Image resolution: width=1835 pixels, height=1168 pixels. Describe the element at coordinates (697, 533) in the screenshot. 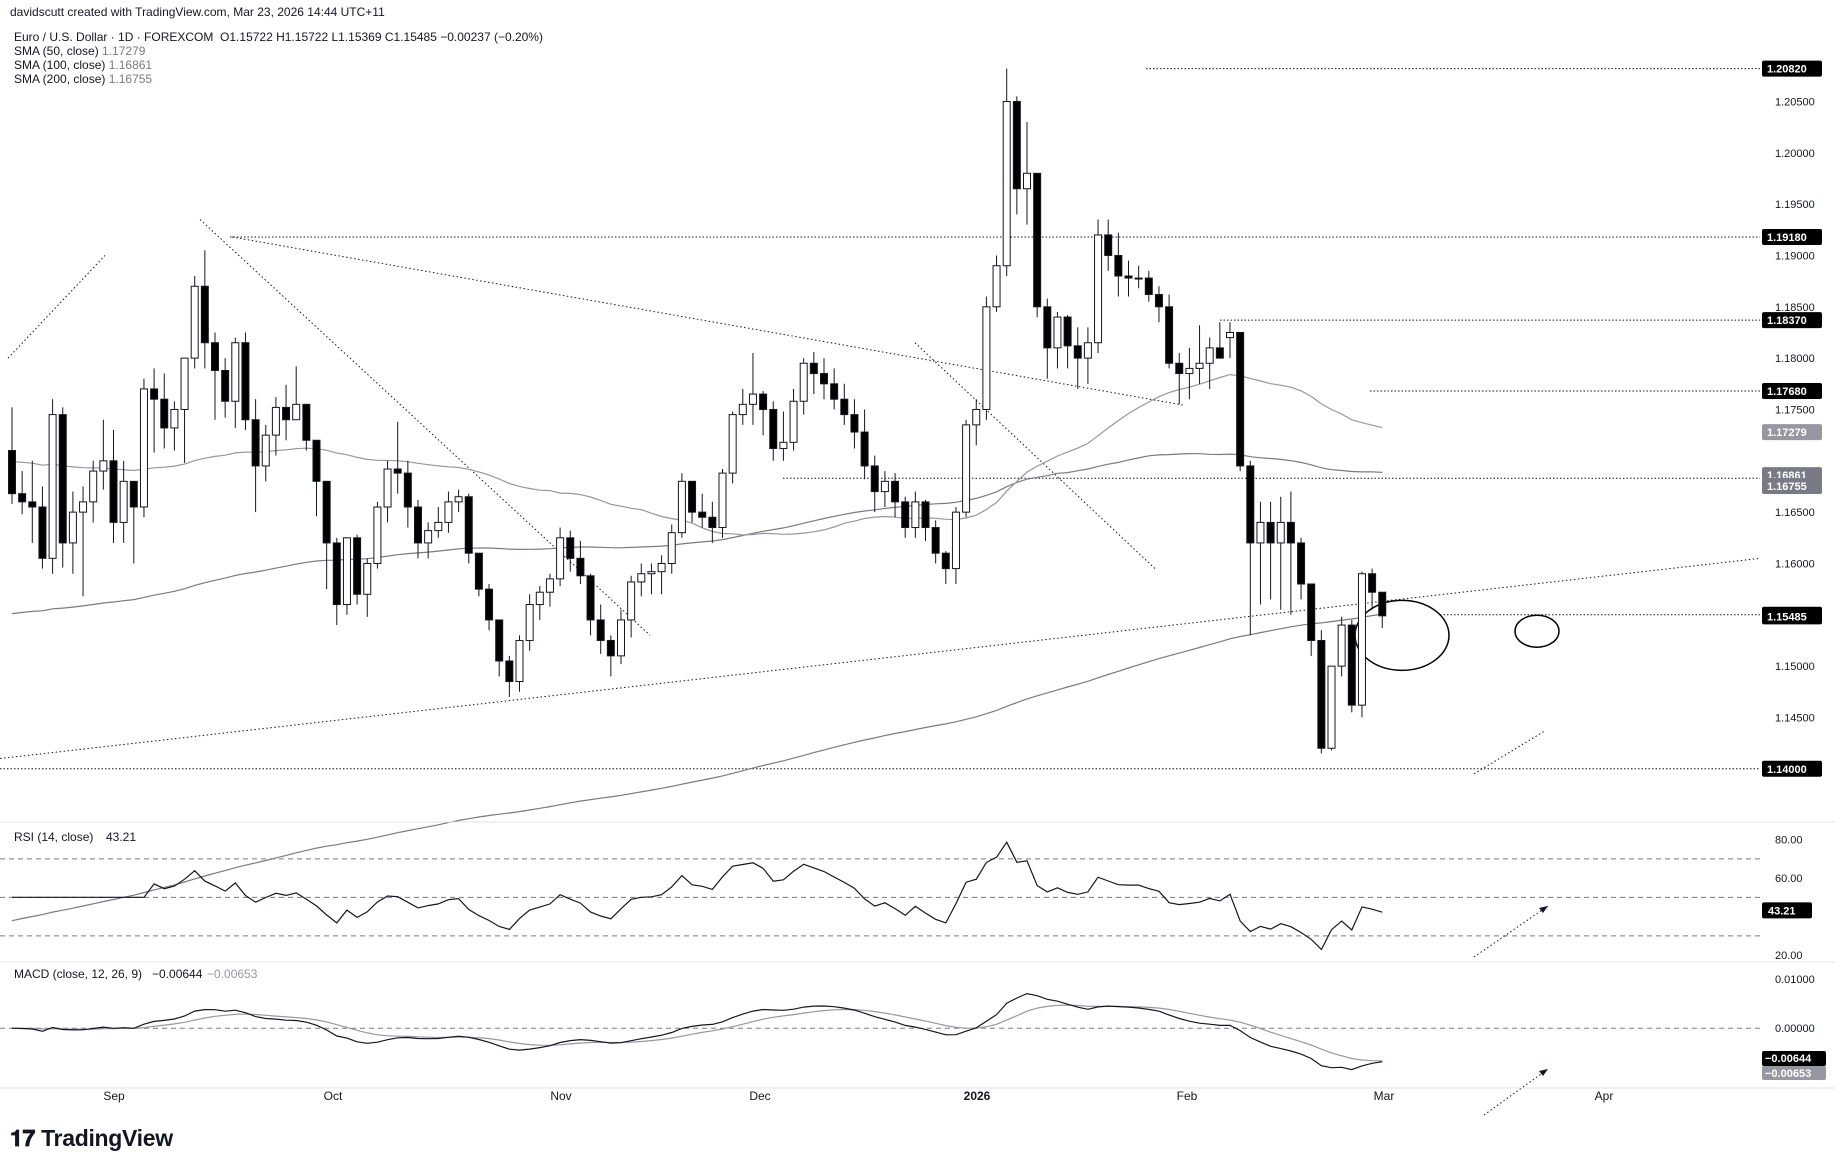

I see `sma100-line` at that location.